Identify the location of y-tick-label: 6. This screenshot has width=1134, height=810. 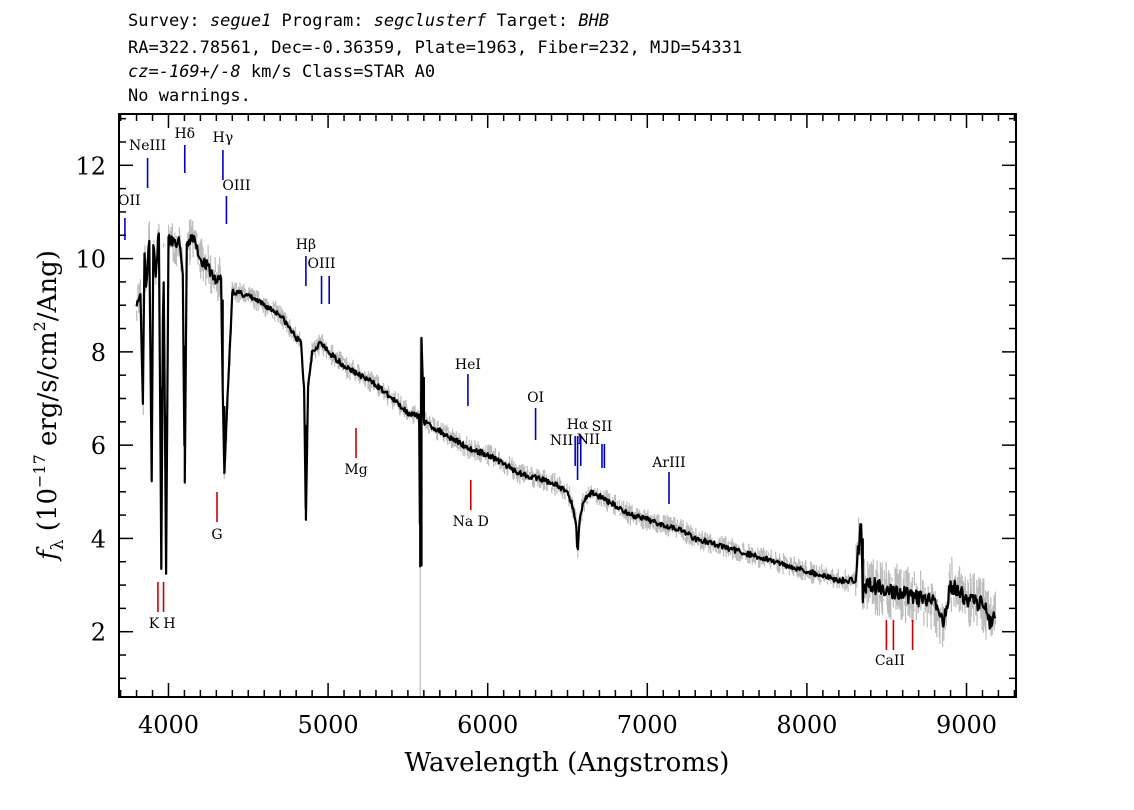
(98, 446).